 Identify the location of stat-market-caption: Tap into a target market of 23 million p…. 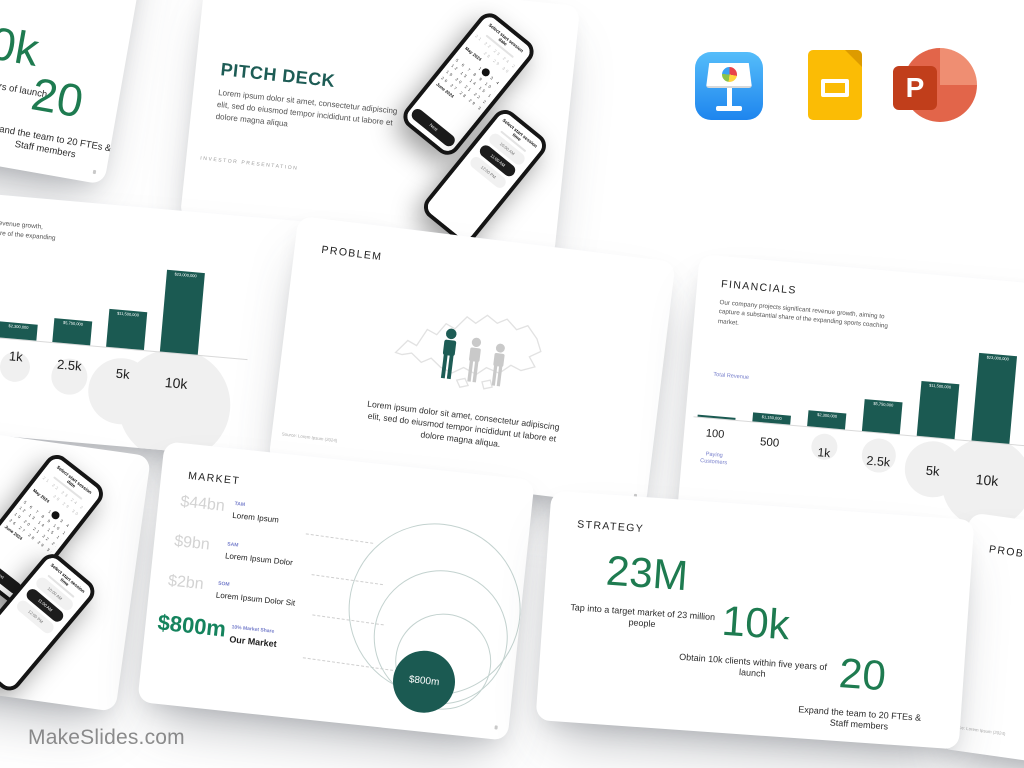
(643, 616).